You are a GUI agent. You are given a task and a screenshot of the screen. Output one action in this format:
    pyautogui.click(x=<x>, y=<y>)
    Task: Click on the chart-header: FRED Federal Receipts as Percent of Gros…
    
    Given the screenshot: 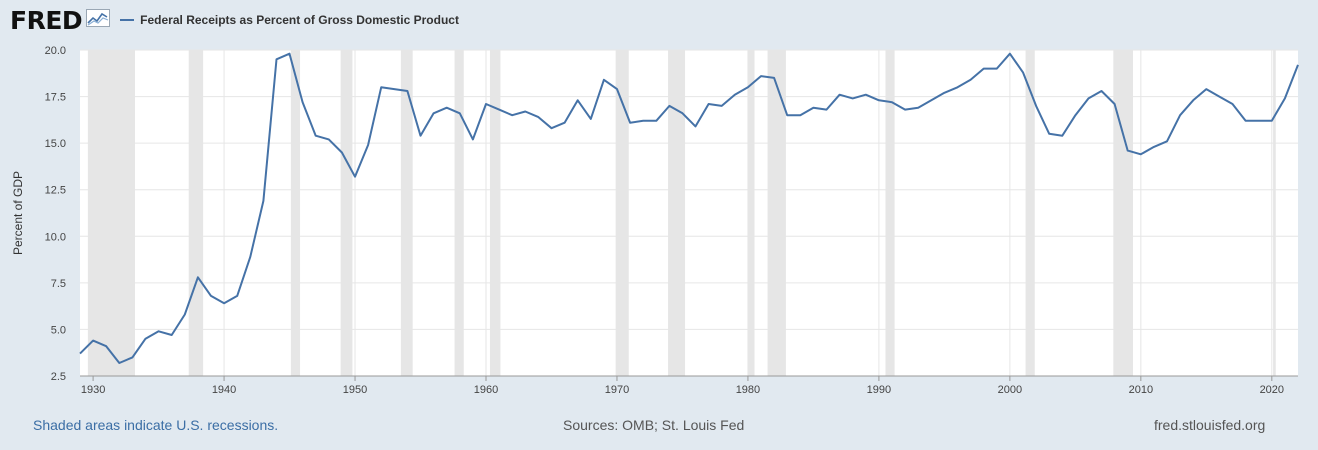 What is the action you would take?
    pyautogui.click(x=234, y=20)
    